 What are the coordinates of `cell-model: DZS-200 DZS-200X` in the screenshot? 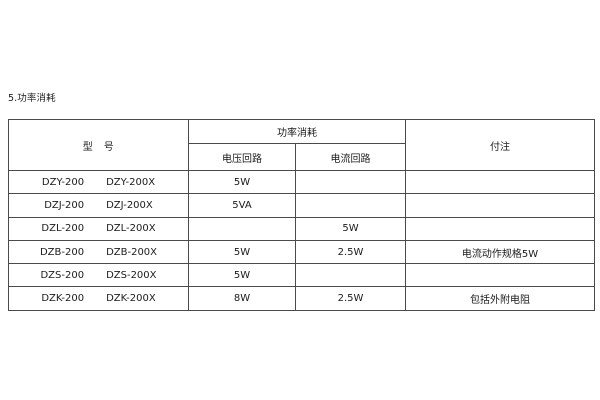 It's located at (98, 275).